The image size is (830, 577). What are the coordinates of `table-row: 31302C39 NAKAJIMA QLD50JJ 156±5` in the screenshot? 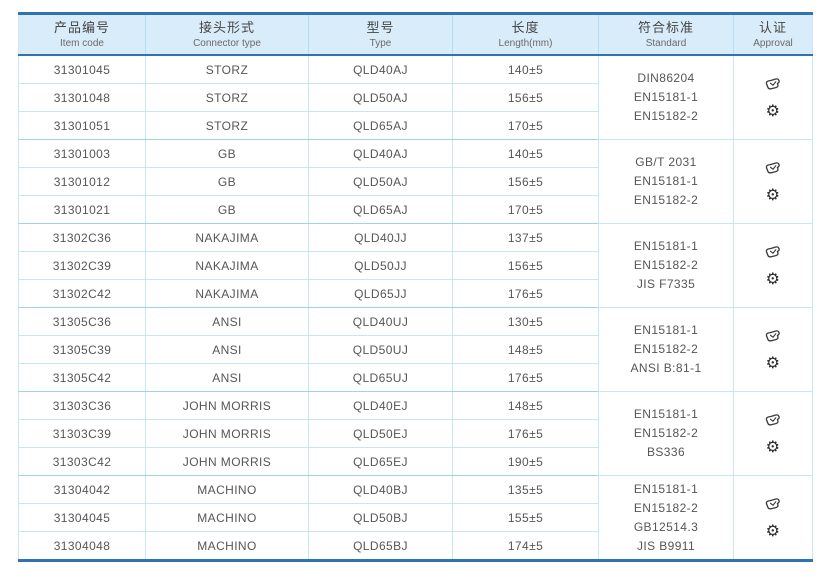 It's located at (415, 265).